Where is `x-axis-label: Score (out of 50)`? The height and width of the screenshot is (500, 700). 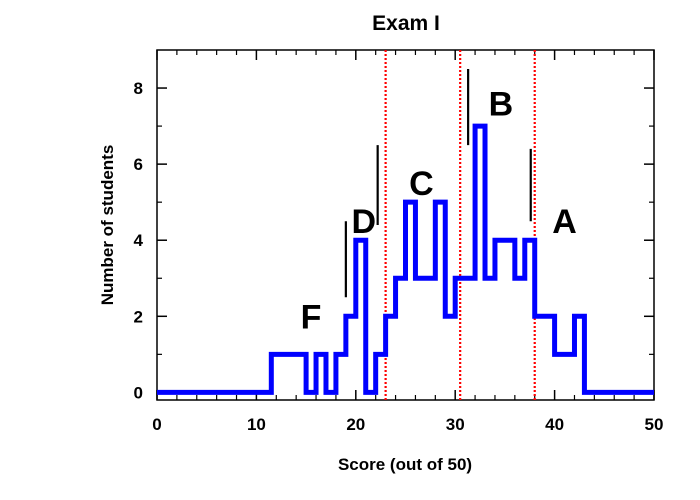 x-axis-label: Score (out of 50) is located at coordinates (405, 464).